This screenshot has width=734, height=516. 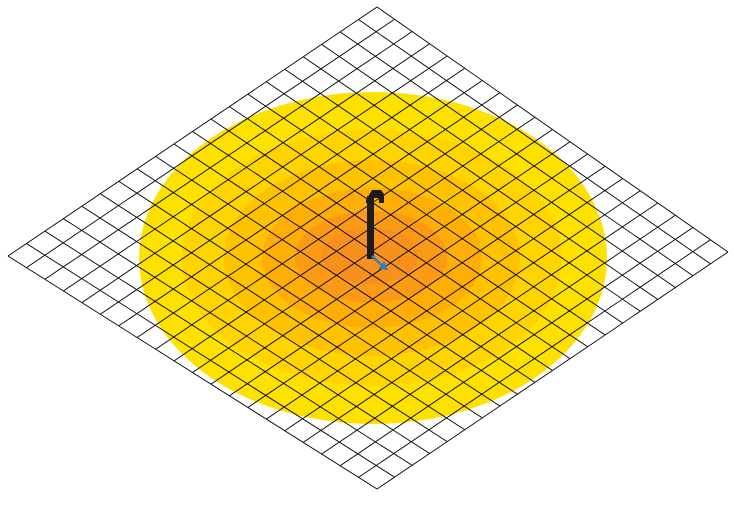 What do you see at coordinates (375, 196) in the screenshot?
I see `luminaire-head` at bounding box center [375, 196].